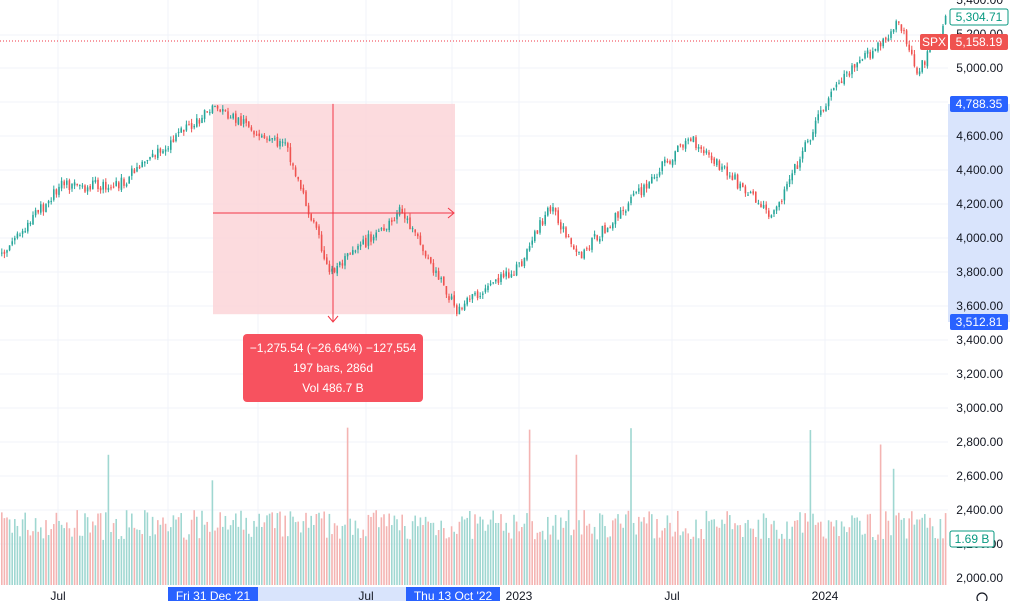 Image resolution: width=1018 pixels, height=606 pixels. Describe the element at coordinates (934, 42) in the screenshot. I see `symbol-badge-label: SPX` at that location.